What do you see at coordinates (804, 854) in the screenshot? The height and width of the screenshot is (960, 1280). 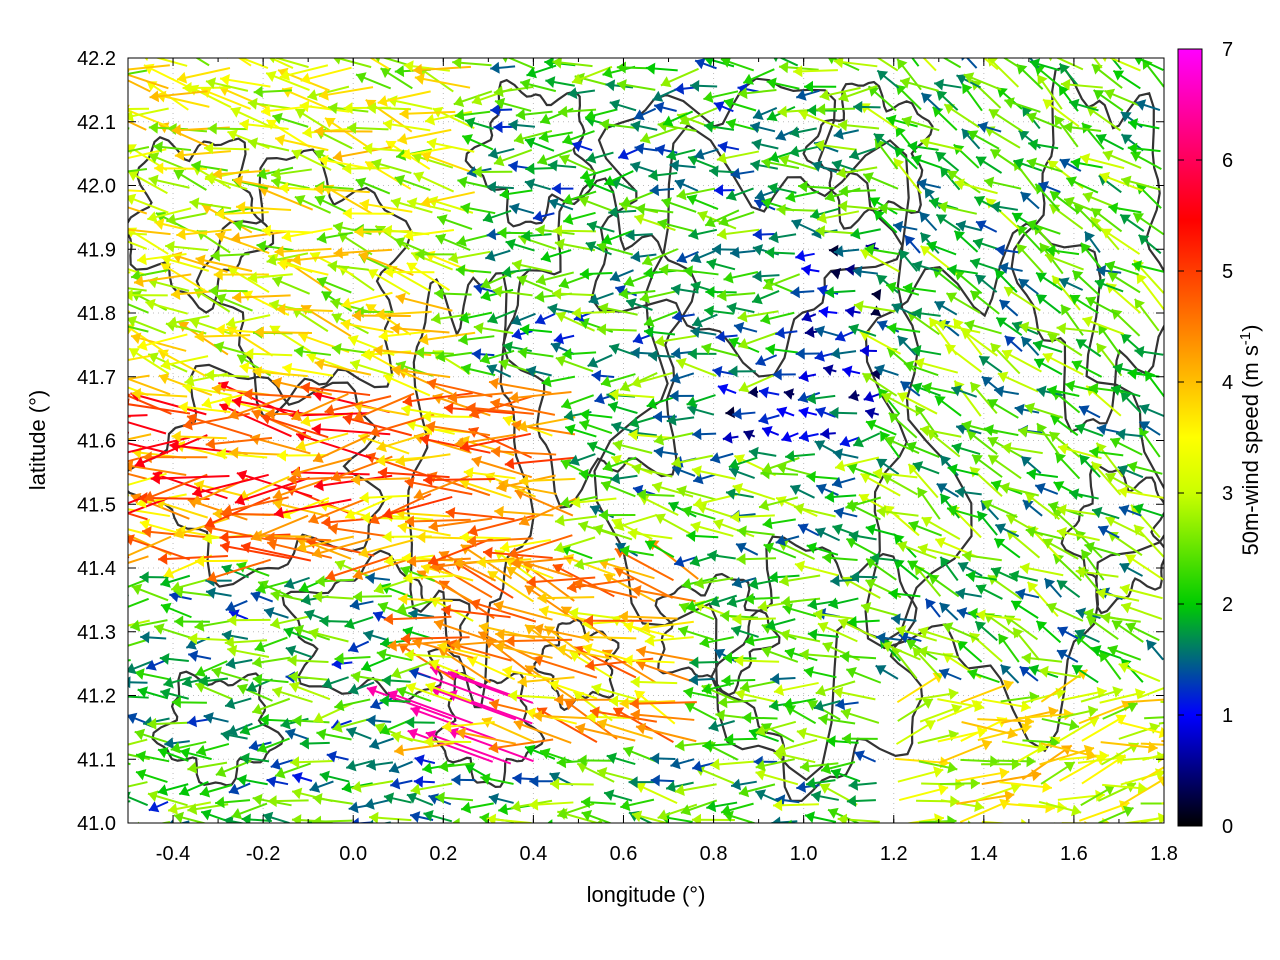 I see `x-tick-label: 1.0` at bounding box center [804, 854].